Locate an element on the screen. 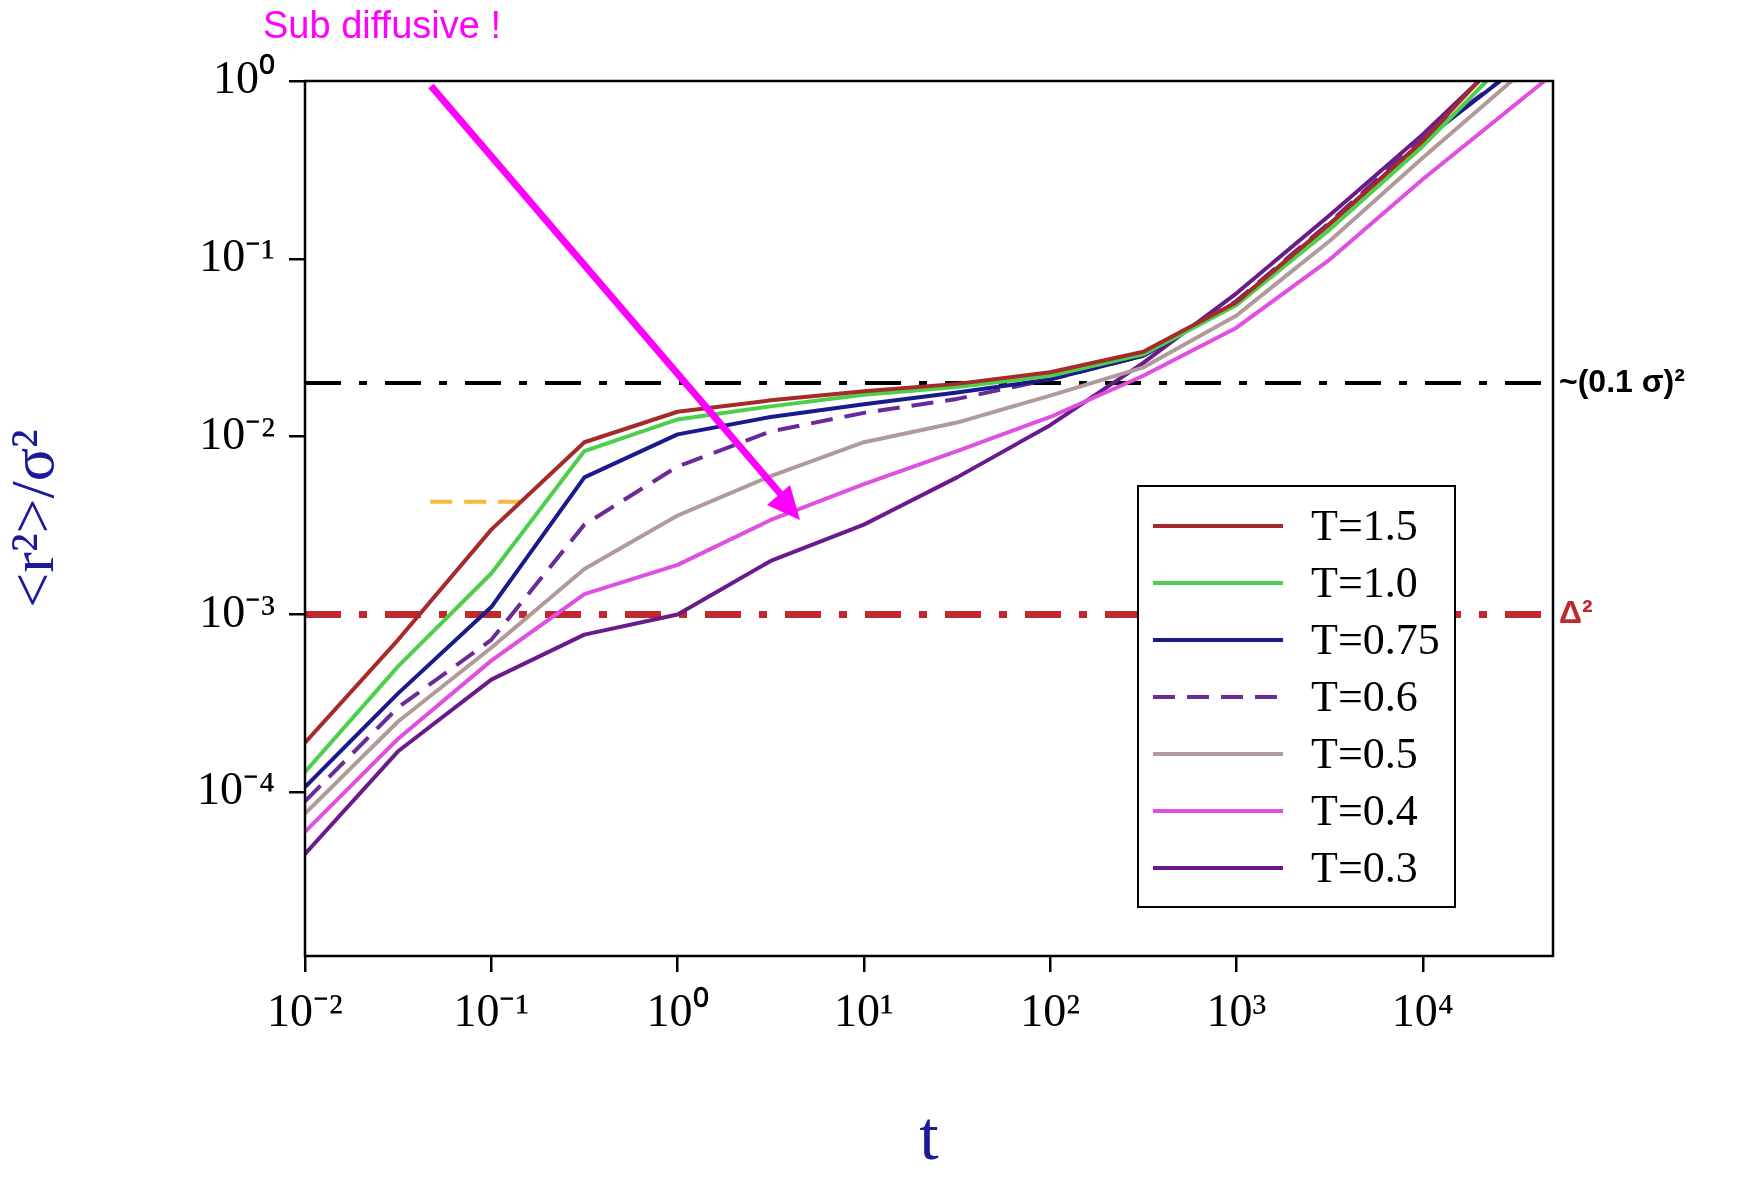 Image resolution: width=1754 pixels, height=1183 pixels. y-tick-label: 10⁰ is located at coordinates (244, 78).